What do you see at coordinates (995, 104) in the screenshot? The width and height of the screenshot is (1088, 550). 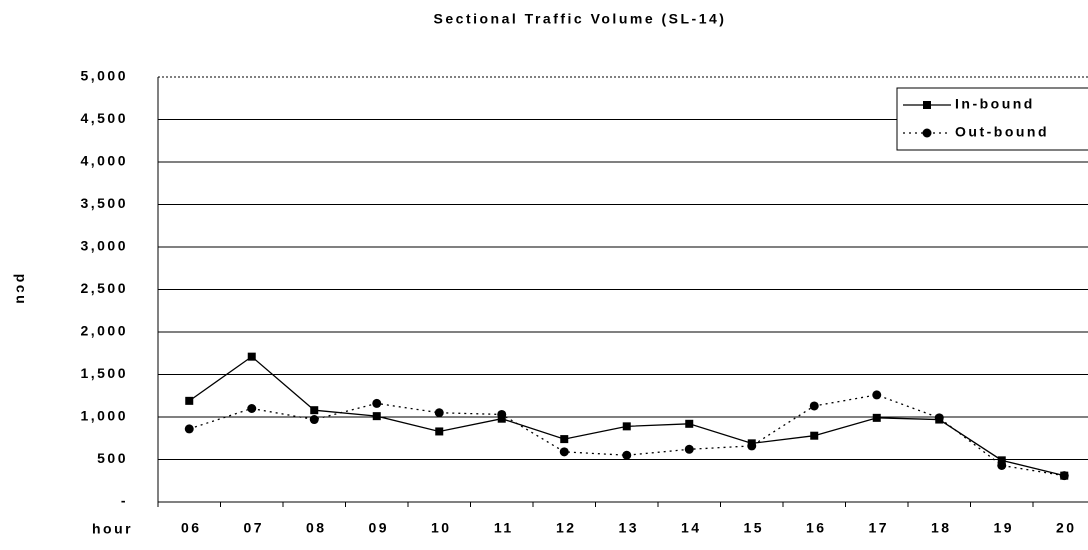 I see `legend-label: In-bound` at bounding box center [995, 104].